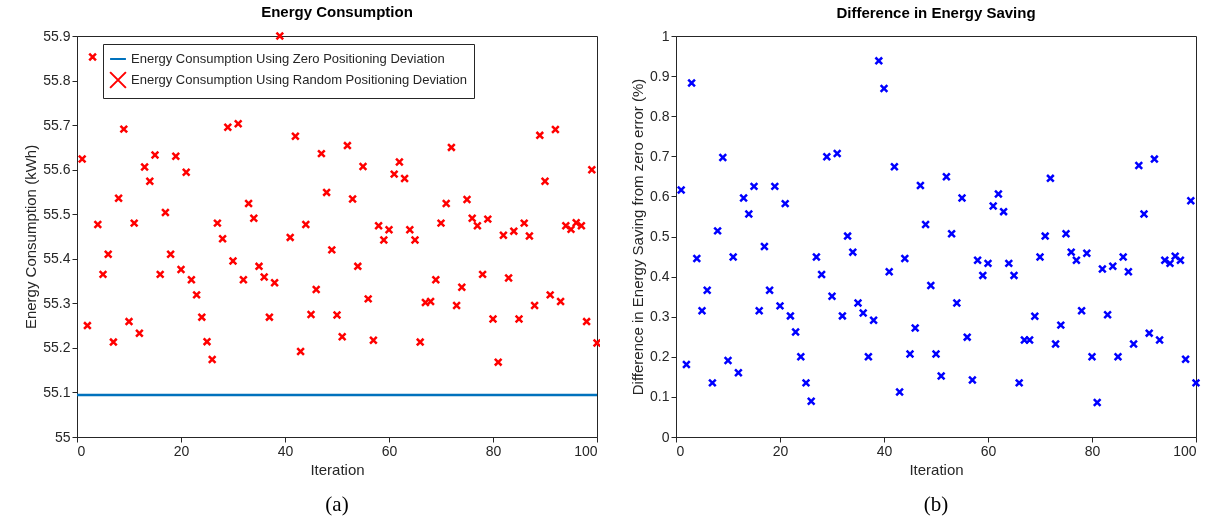 This screenshot has width=1217, height=528. Describe the element at coordinates (57, 302) in the screenshot. I see `y-tick-label: 55.3` at that location.